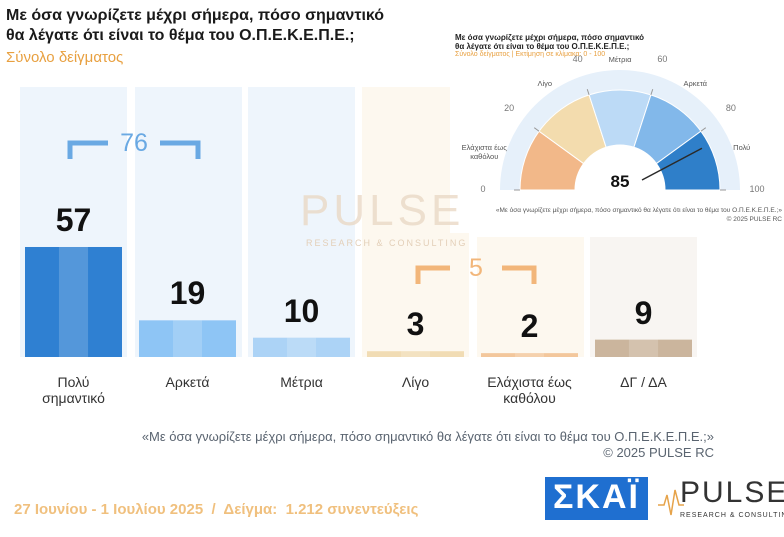 The image size is (784, 537). What do you see at coordinates (387, 243) in the screenshot?
I see `watermark-sub: RESEARCH & CONSULTING` at bounding box center [387, 243].